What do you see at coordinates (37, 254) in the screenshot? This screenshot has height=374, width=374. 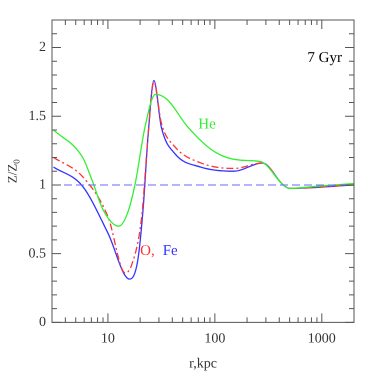 I see `y-tick-label: 0.5` at bounding box center [37, 254].